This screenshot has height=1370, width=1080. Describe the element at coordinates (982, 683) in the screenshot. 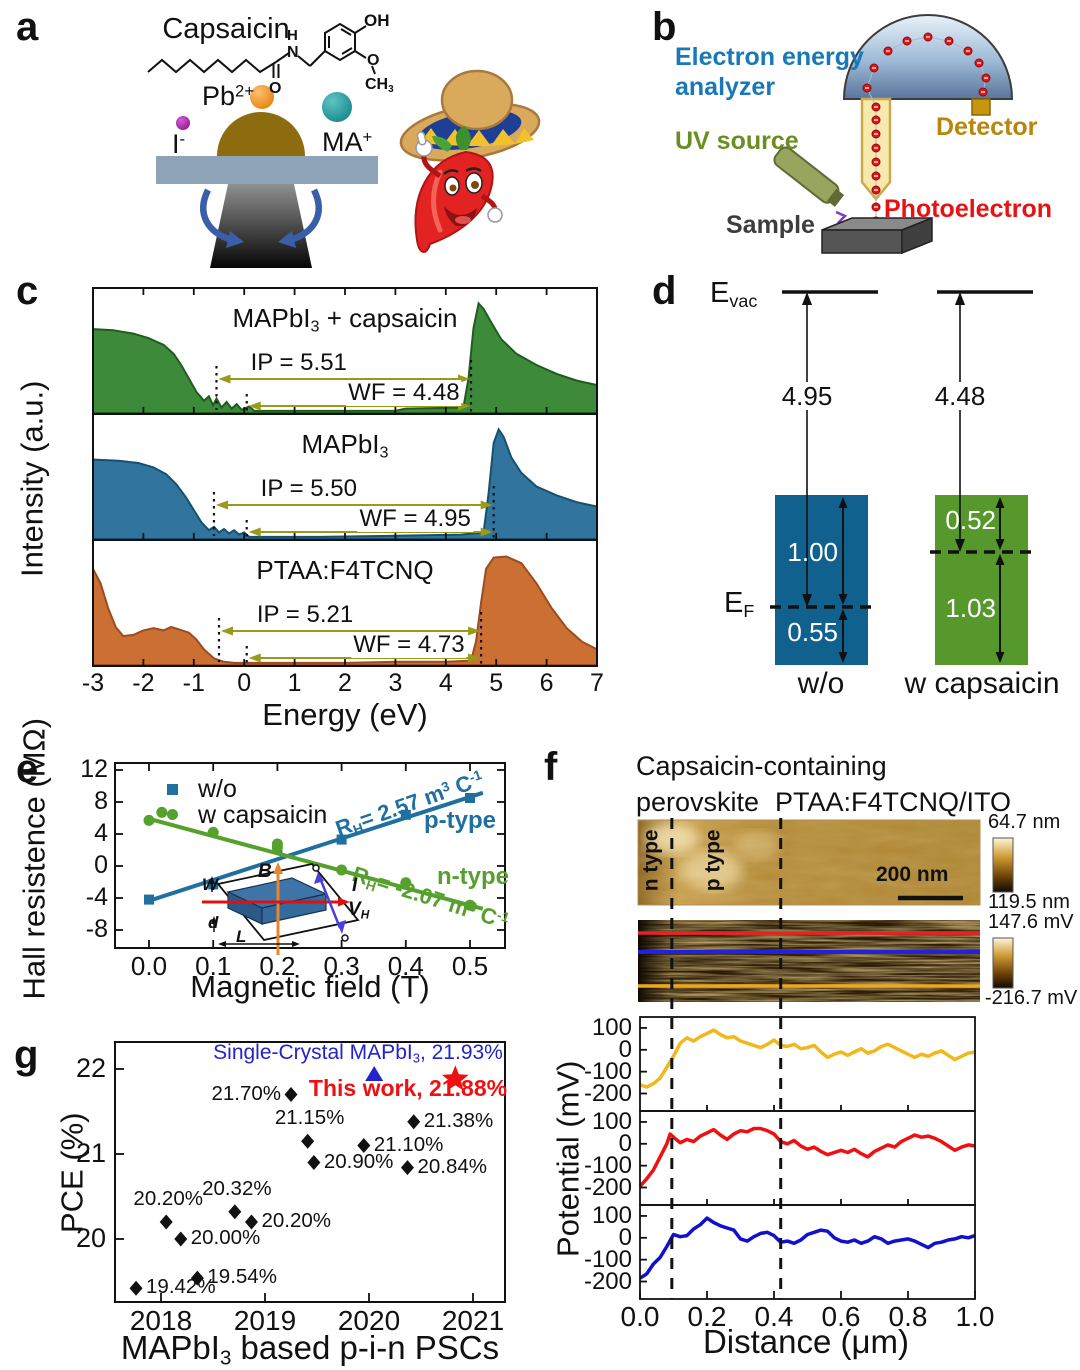

I see `w-column-label: w capsaicin` at that location.